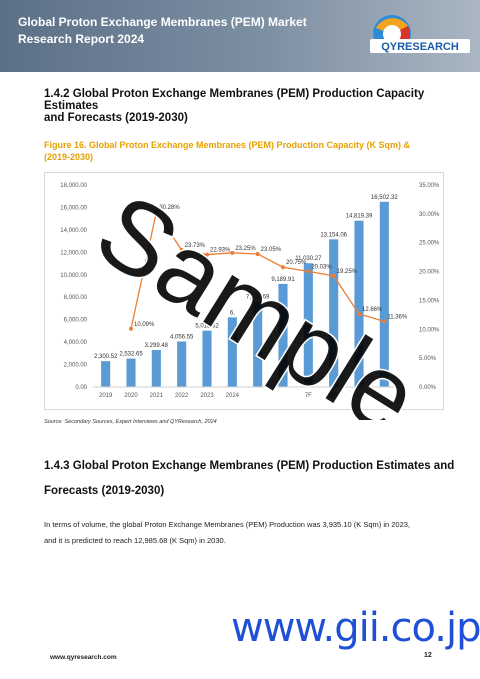 This screenshot has width=480, height=679. Describe the element at coordinates (73, 231) in the screenshot. I see `y-tick-label: 14,000.00` at that location.